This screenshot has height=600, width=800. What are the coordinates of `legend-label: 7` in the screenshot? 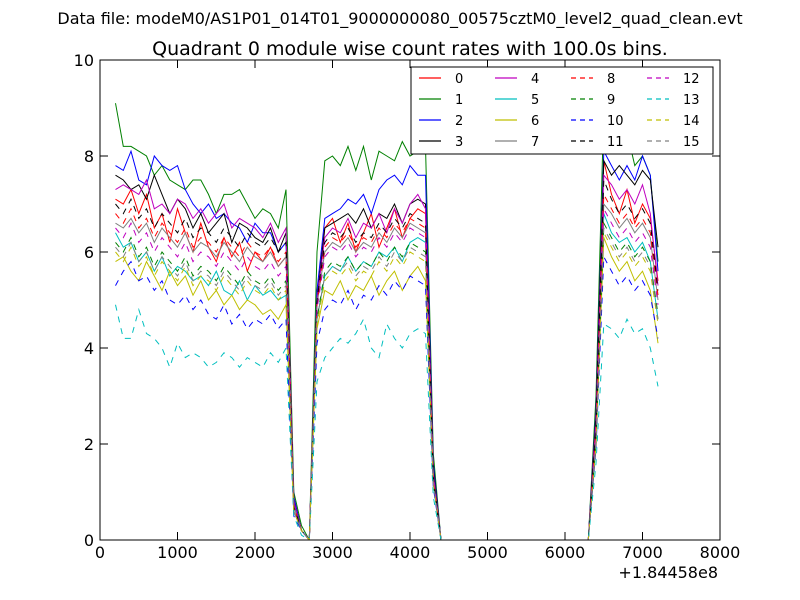 It's located at (535, 142).